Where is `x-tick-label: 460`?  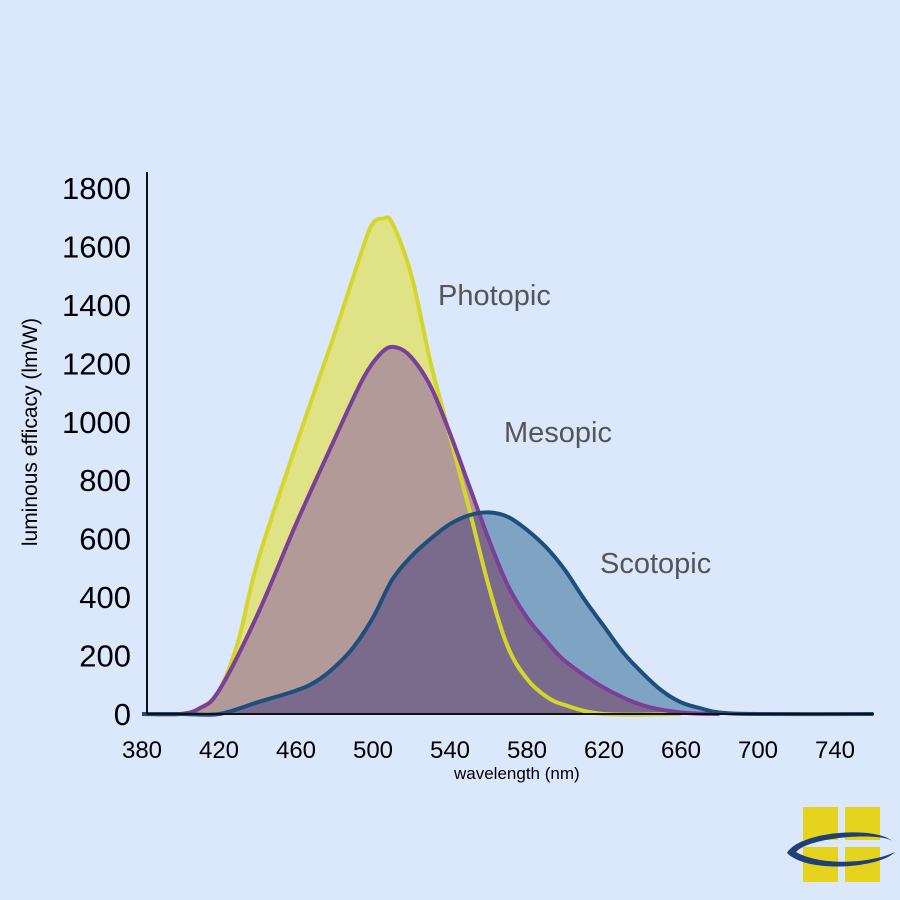 x-tick-label: 460 is located at coordinates (296, 750).